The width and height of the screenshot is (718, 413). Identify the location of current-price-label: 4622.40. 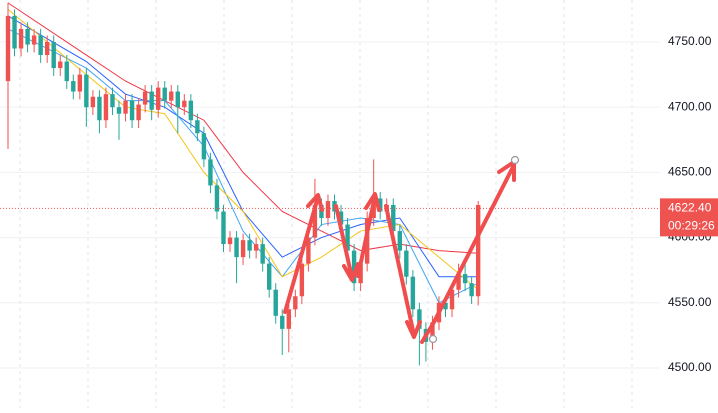
(690, 208).